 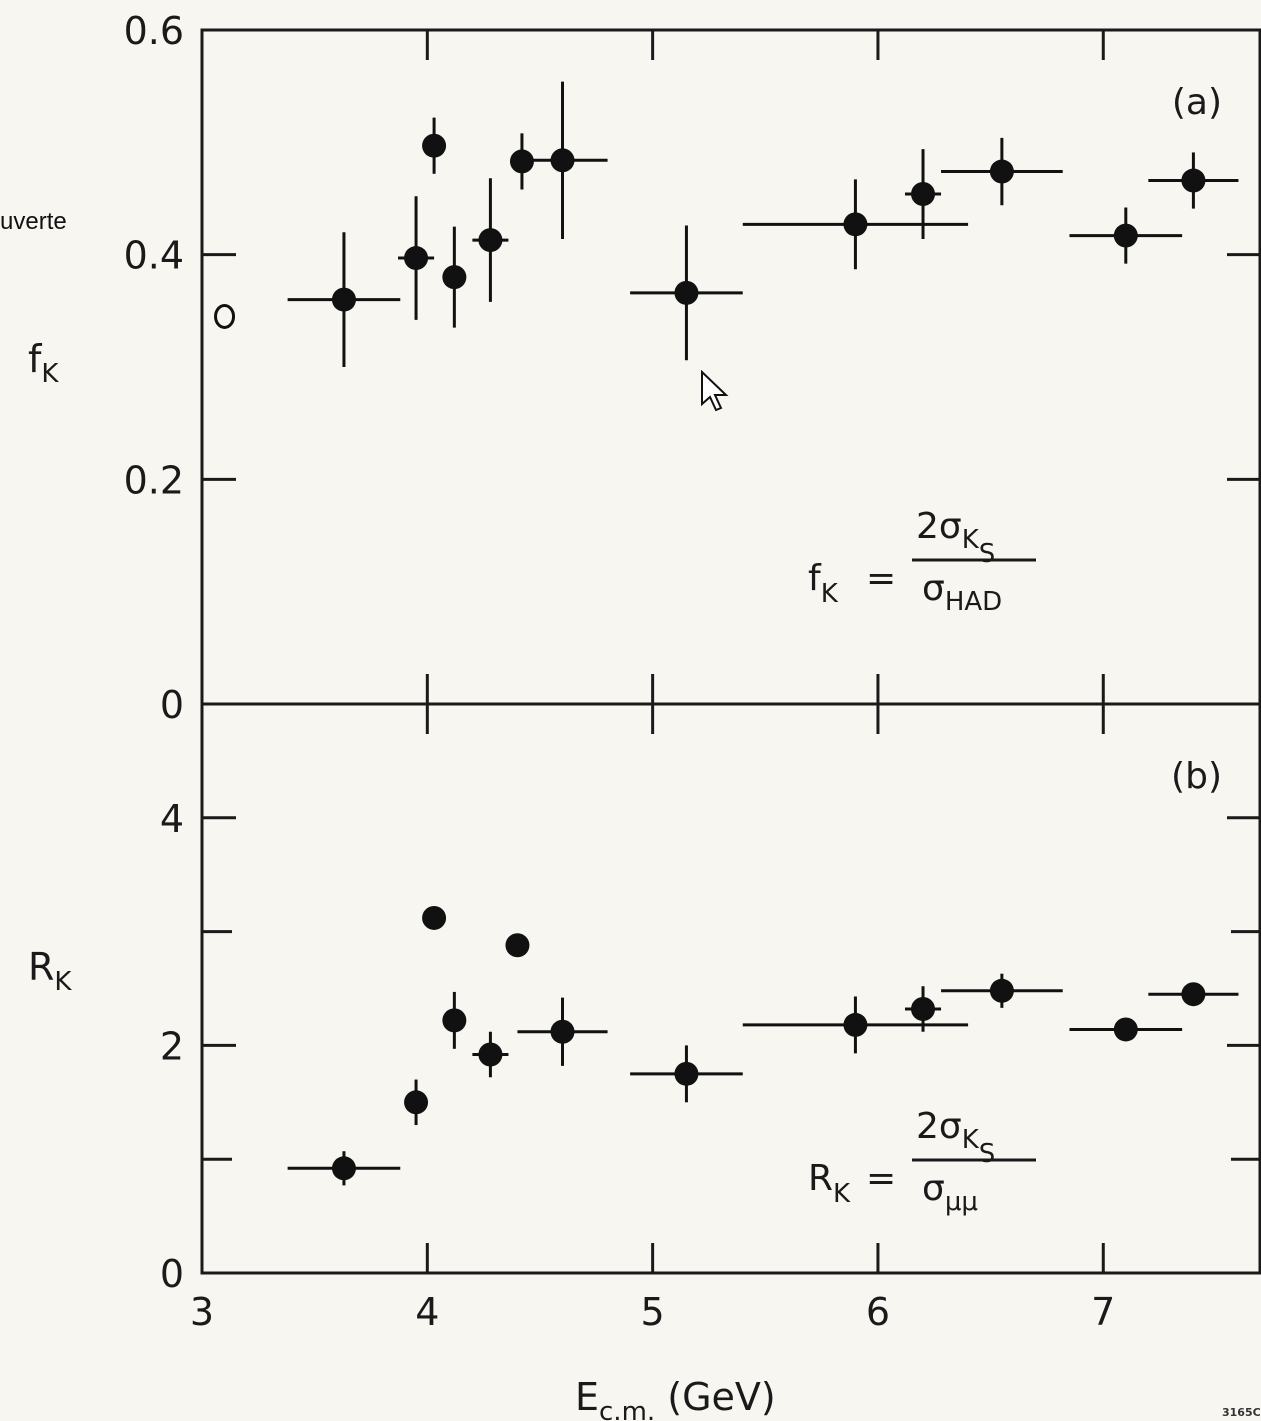 I want to click on x-axis-title: Ec.m. (GeV), so click(x=675, y=1398).